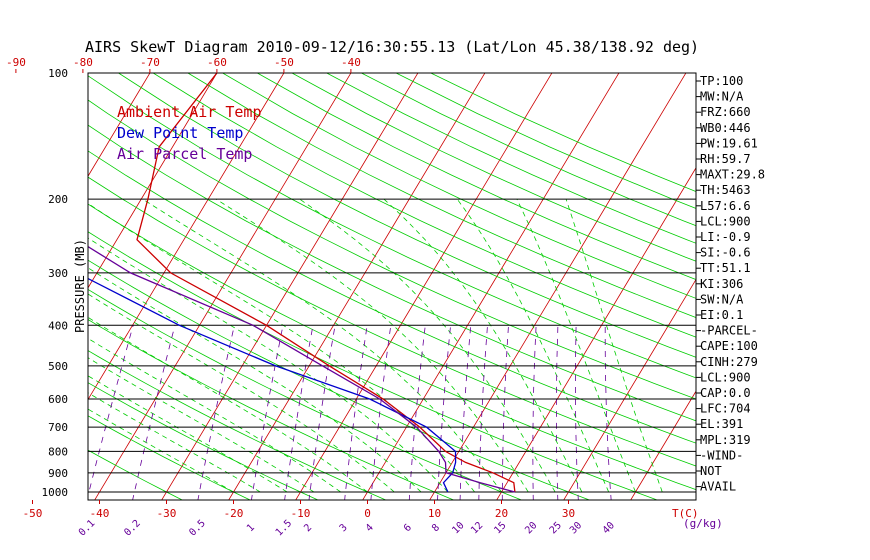  I want to click on pressure-tick-label: 100, so click(58, 73).